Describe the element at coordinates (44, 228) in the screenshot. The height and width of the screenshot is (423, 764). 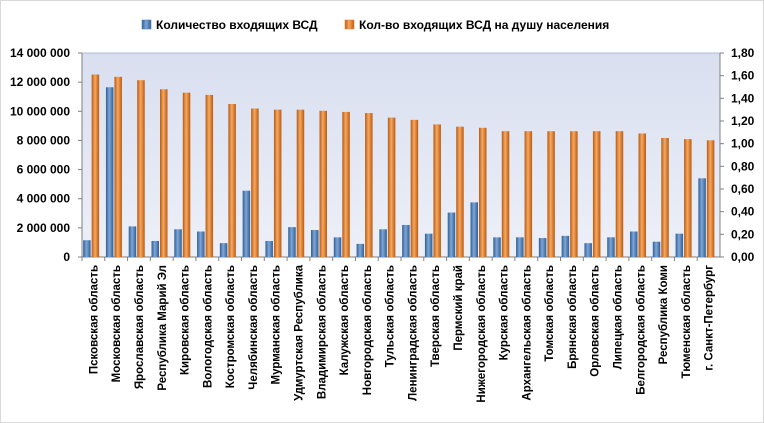
I see `y-left-tick-label: 2 000 000` at that location.